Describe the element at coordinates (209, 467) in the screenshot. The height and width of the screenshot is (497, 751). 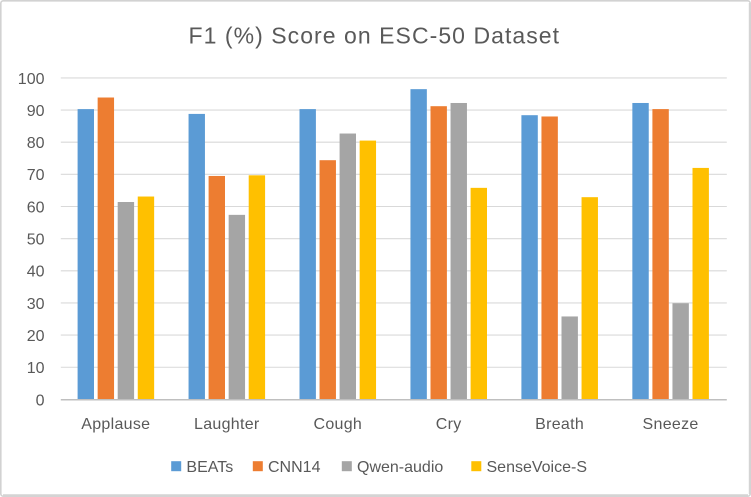
I see `svg-text: BEATs` at that location.